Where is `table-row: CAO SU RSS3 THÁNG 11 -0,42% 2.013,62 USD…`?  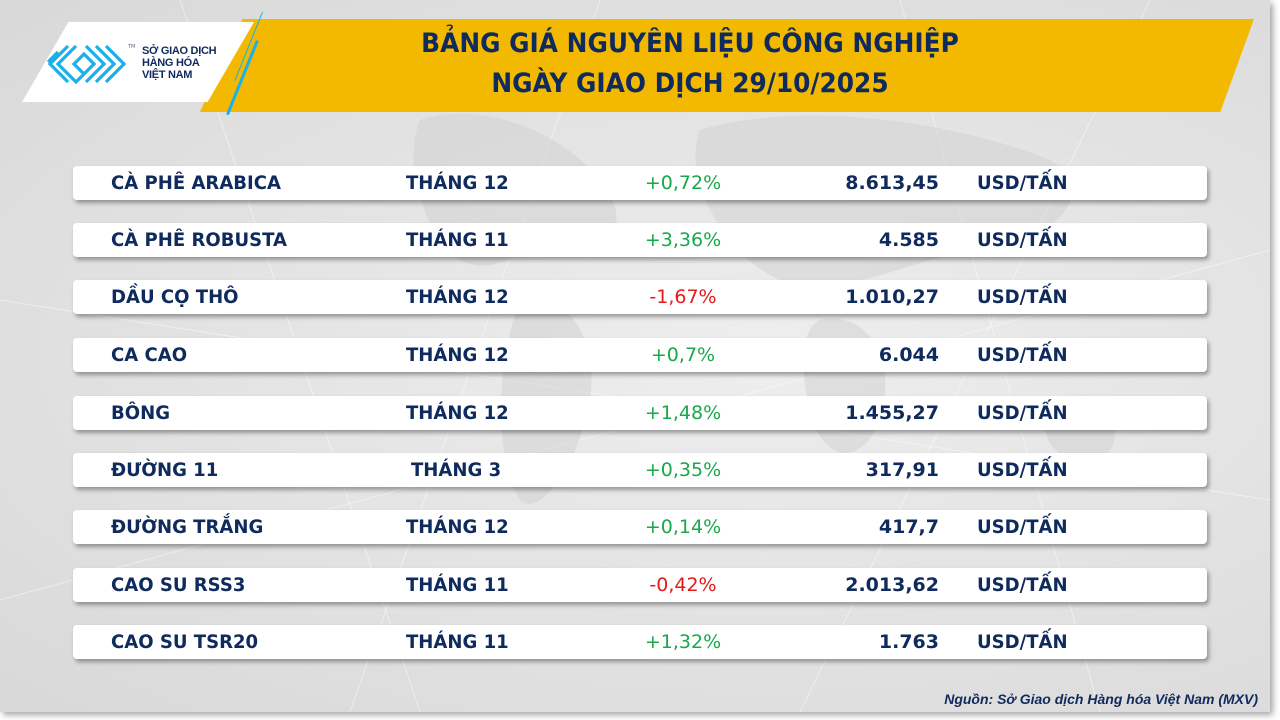
table-row: CAO SU RSS3 THÁNG 11 -0,42% 2.013,62 USD… is located at coordinates (640, 585).